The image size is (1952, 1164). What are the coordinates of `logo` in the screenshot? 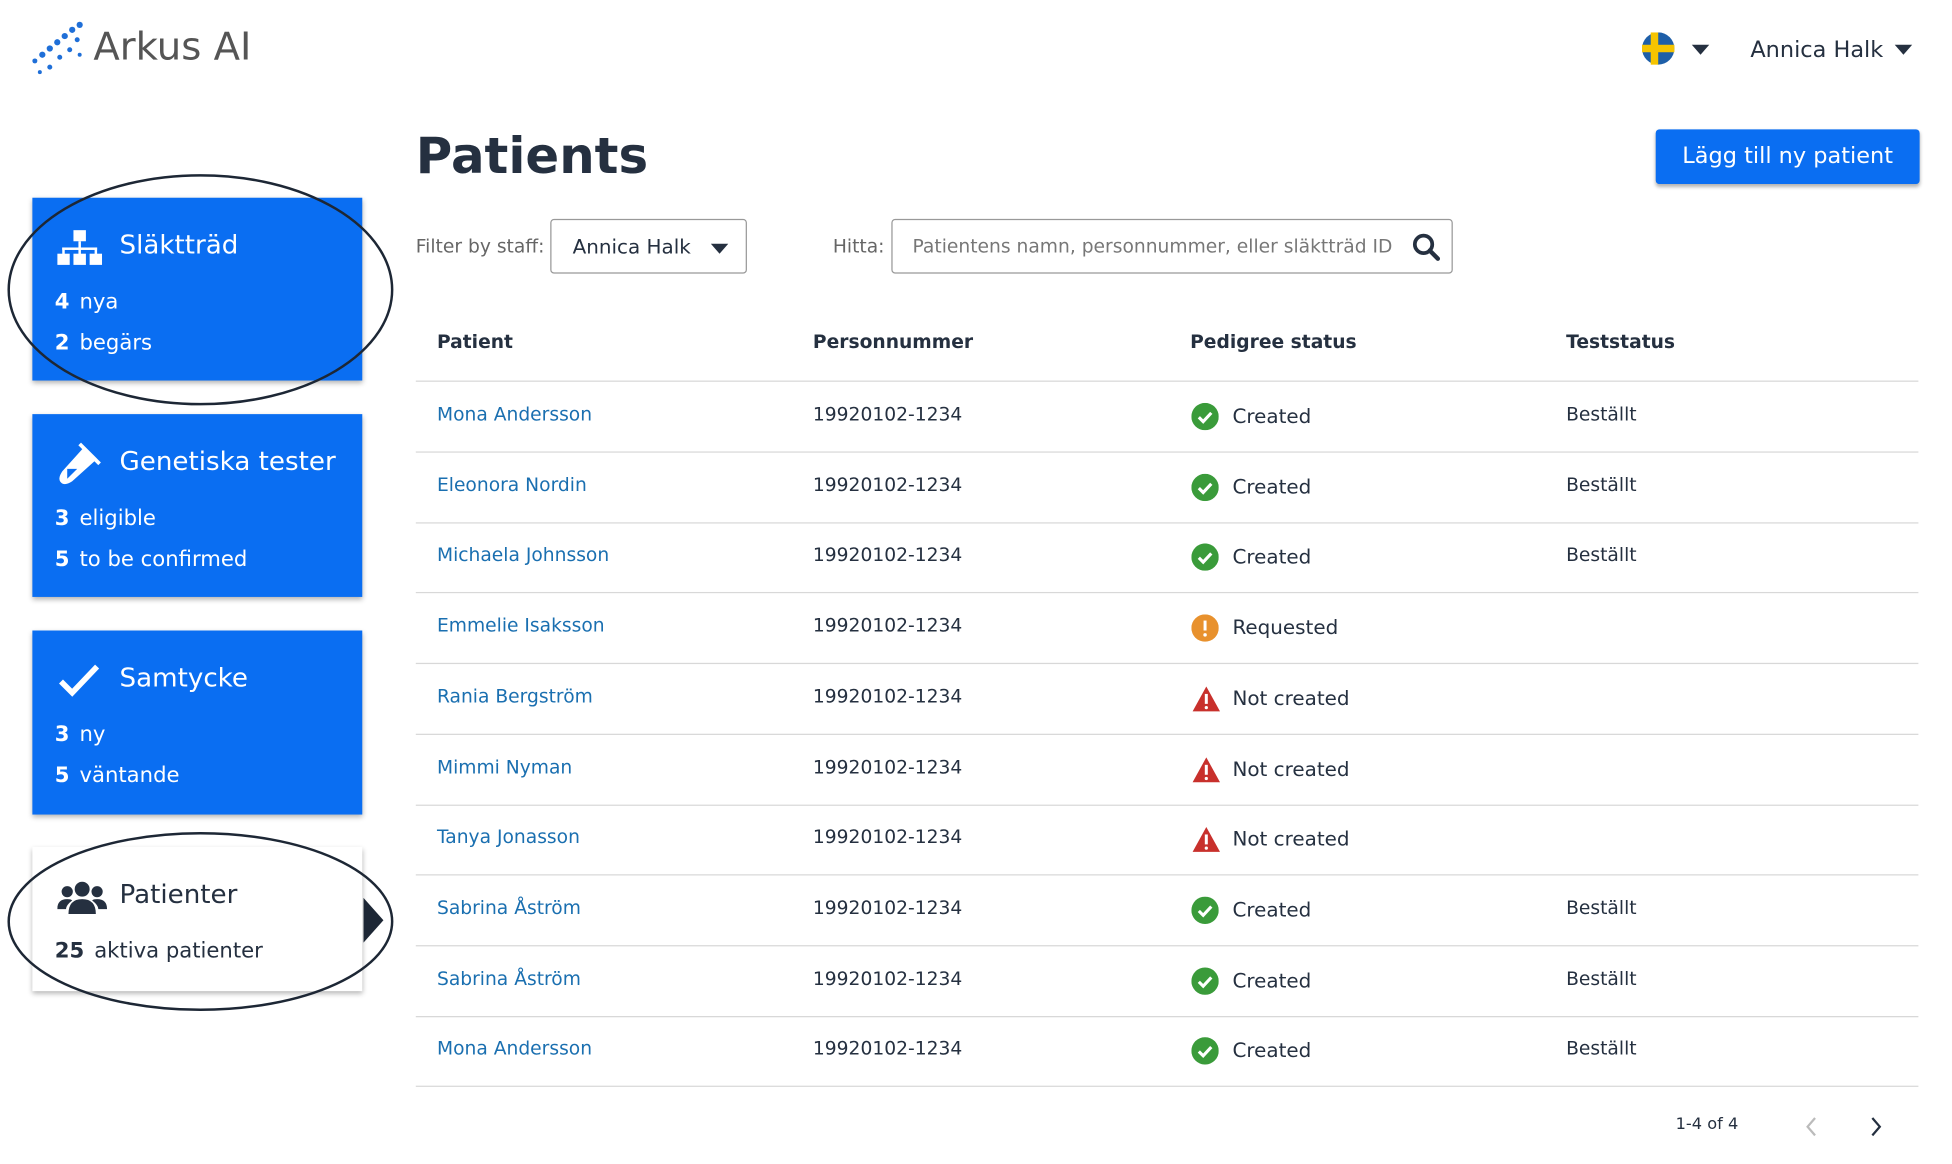 It's located at (57, 48).